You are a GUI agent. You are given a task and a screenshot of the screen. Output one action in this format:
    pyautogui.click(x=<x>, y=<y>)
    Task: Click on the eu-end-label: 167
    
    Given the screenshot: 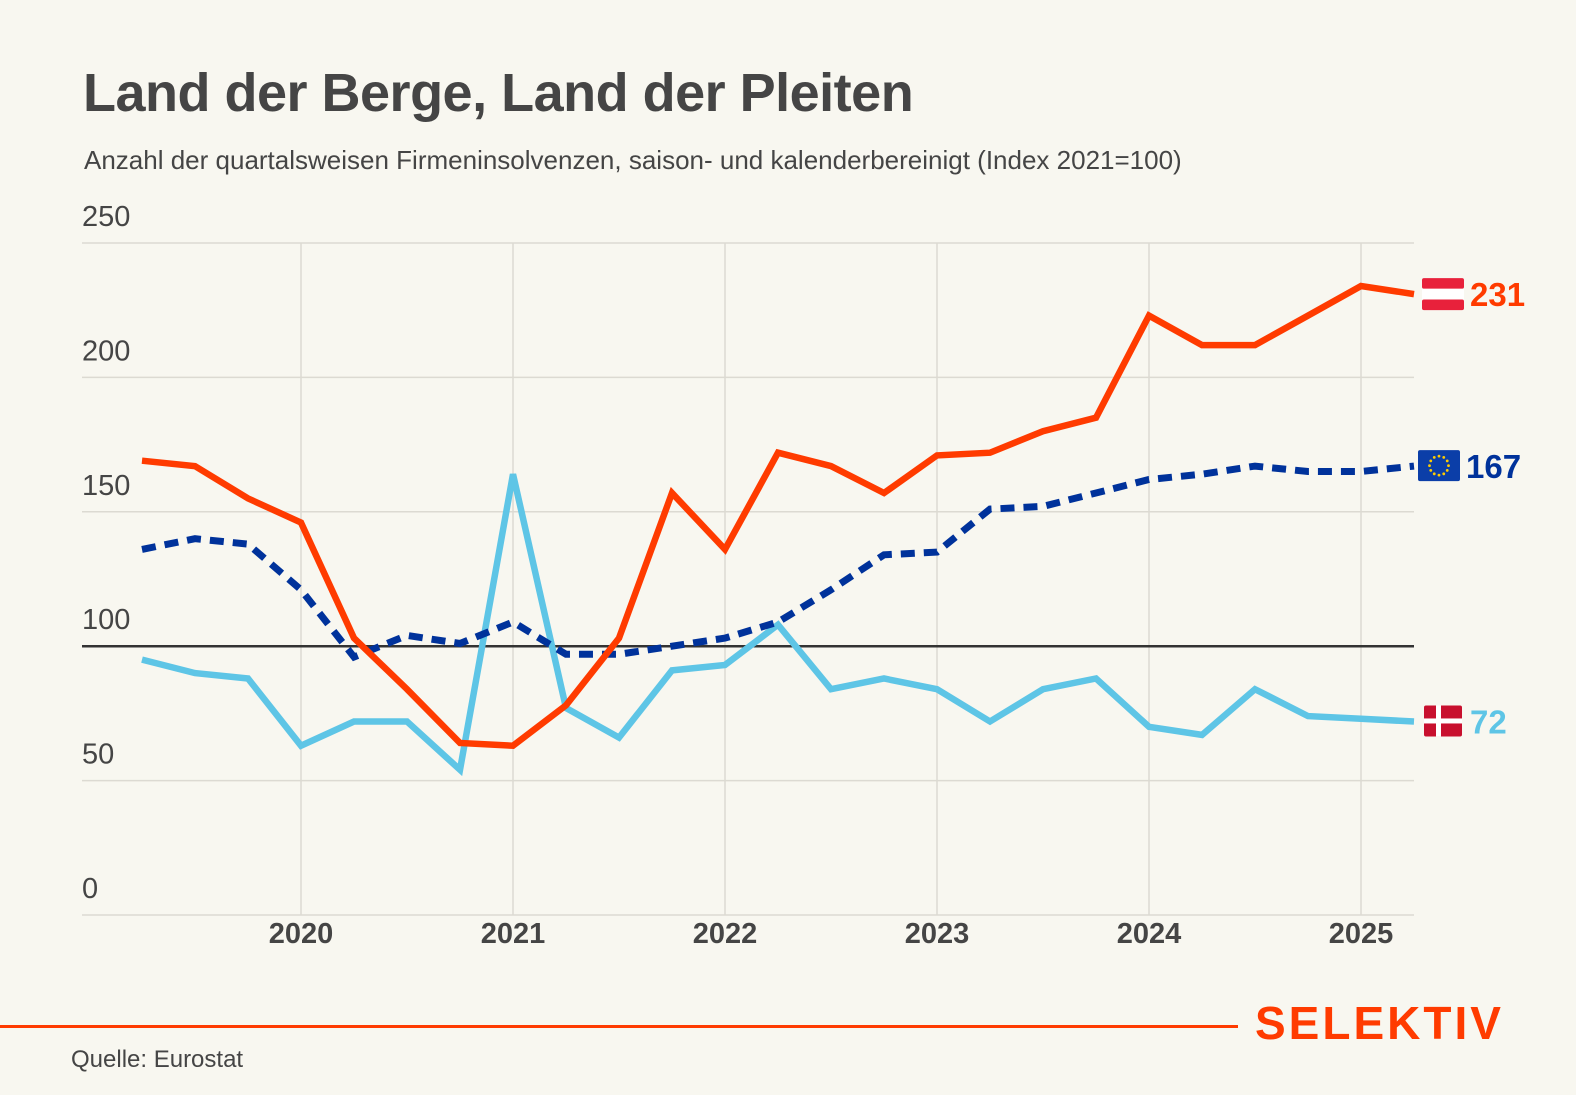 What is the action you would take?
    pyautogui.click(x=1469, y=466)
    